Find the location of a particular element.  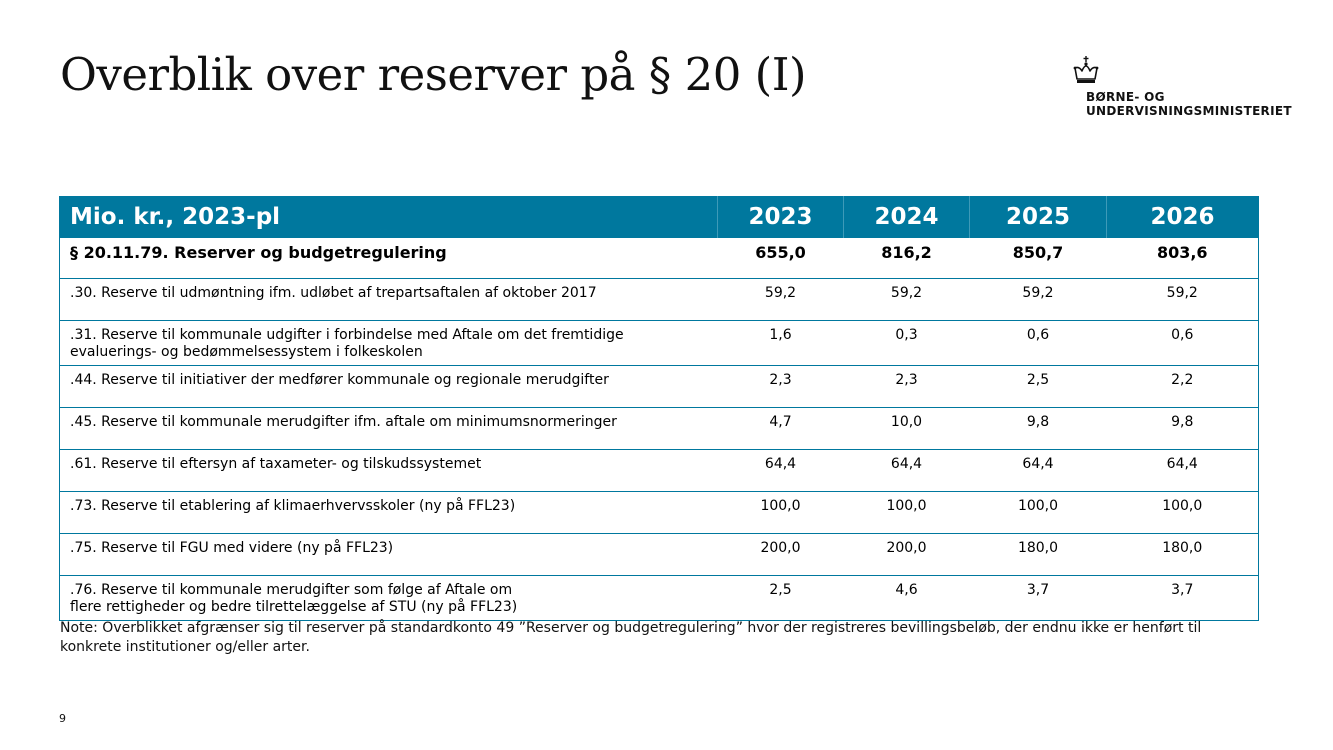

ministry-logo: BØRNE- OG UNDERVISNINGSMINISTERIET is located at coordinates (1180, 90).